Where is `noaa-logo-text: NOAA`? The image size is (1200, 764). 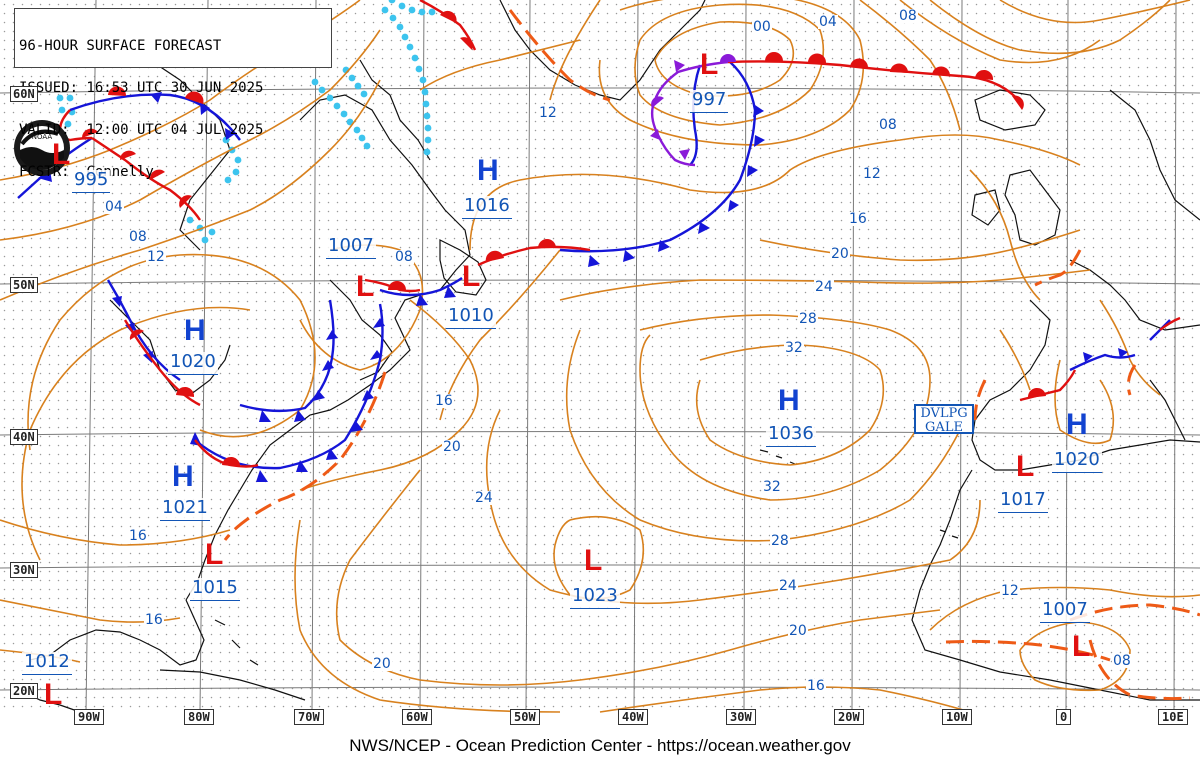 noaa-logo-text: NOAA is located at coordinates (42, 137).